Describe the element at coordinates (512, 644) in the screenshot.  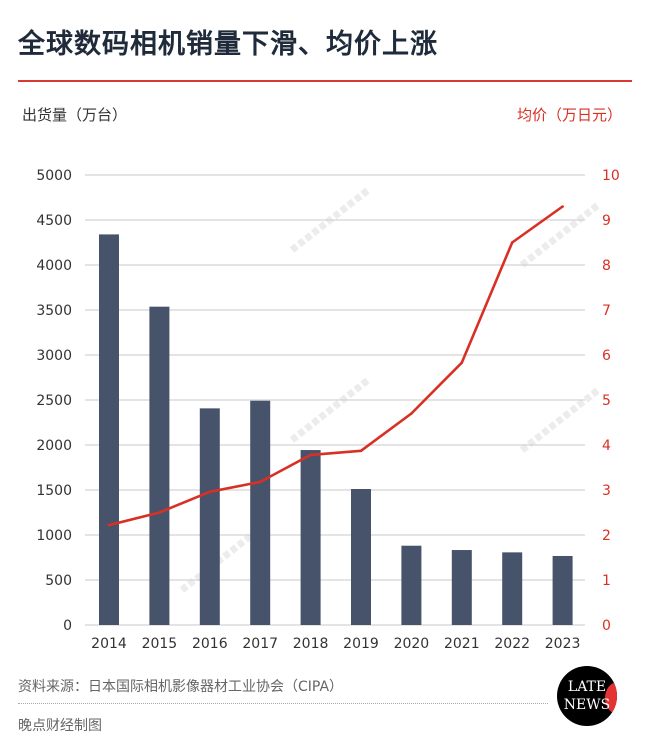
I see `x-tick-label: 2022` at that location.